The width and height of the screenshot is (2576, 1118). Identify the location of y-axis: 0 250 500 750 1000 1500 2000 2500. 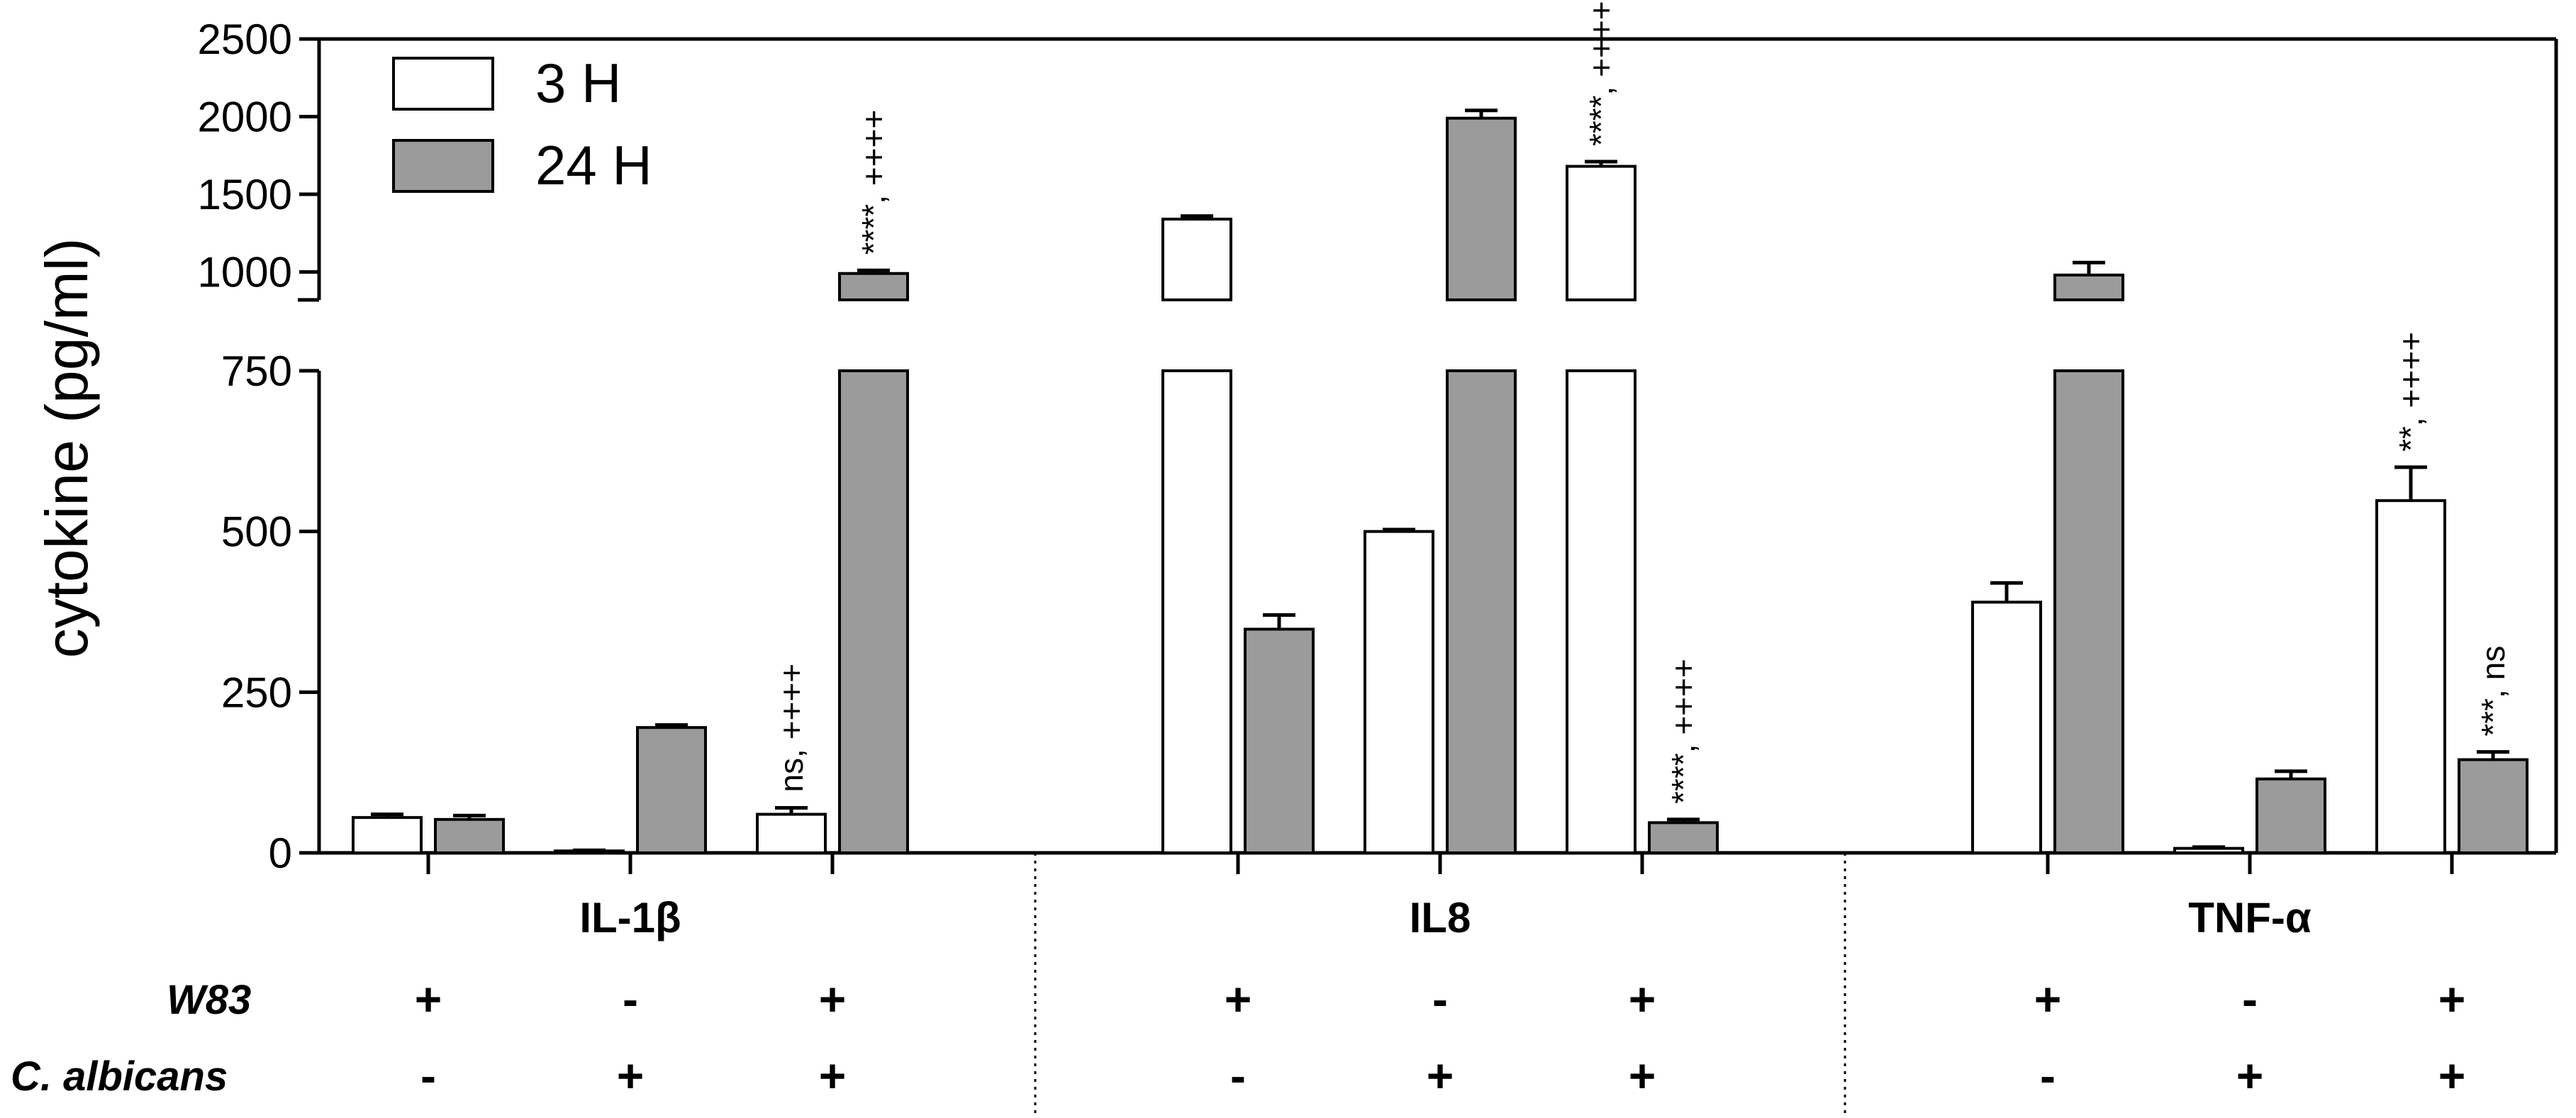
(258, 447).